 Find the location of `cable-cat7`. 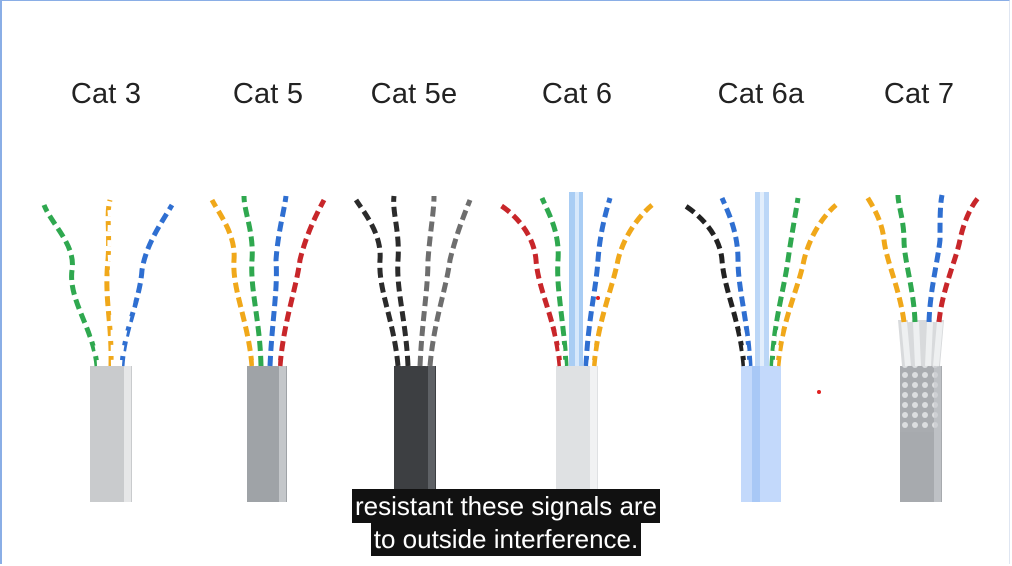

cable-cat7 is located at coordinates (921, 347).